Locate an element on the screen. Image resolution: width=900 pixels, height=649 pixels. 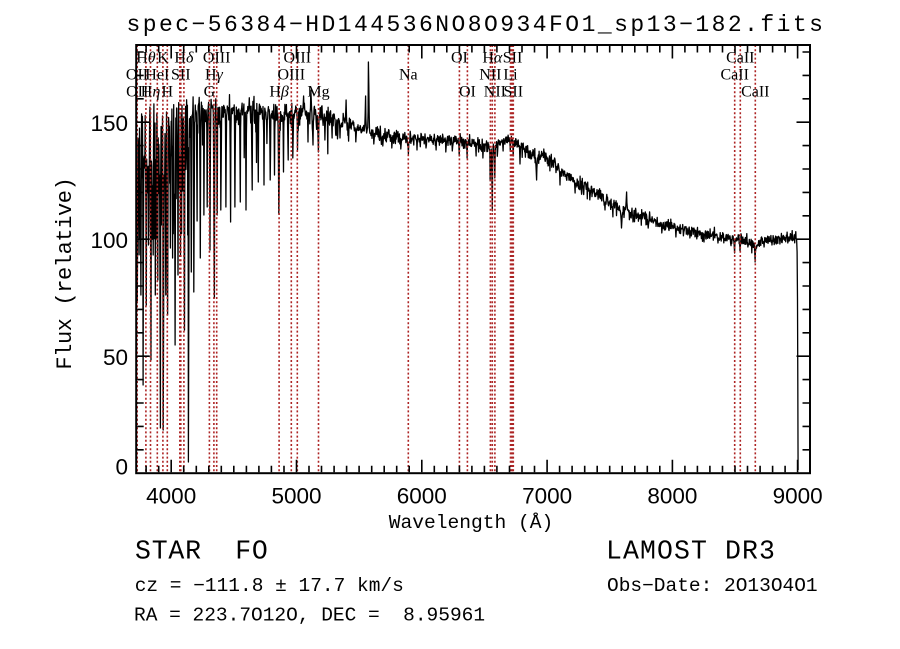
svg-text: Hγ is located at coordinates (214, 75).